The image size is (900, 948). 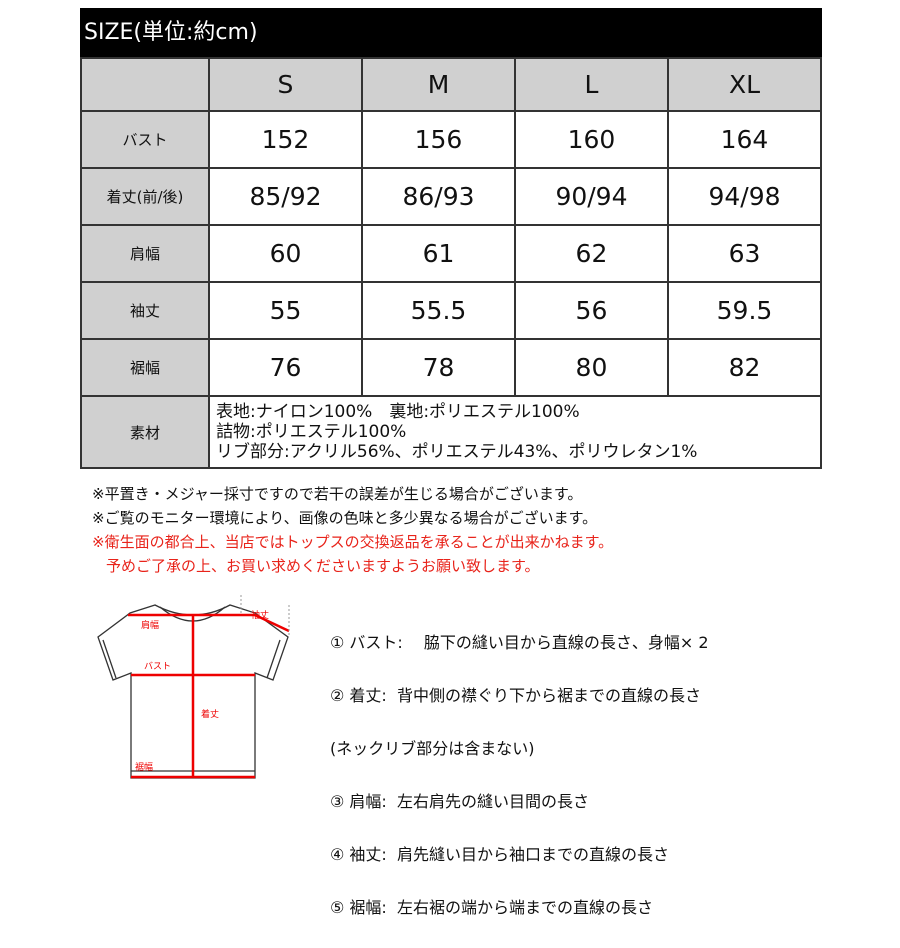 What do you see at coordinates (459, 801) in the screenshot?
I see `description-line: ③ 肩幅: 左右肩先の縫い目間の長さ` at bounding box center [459, 801].